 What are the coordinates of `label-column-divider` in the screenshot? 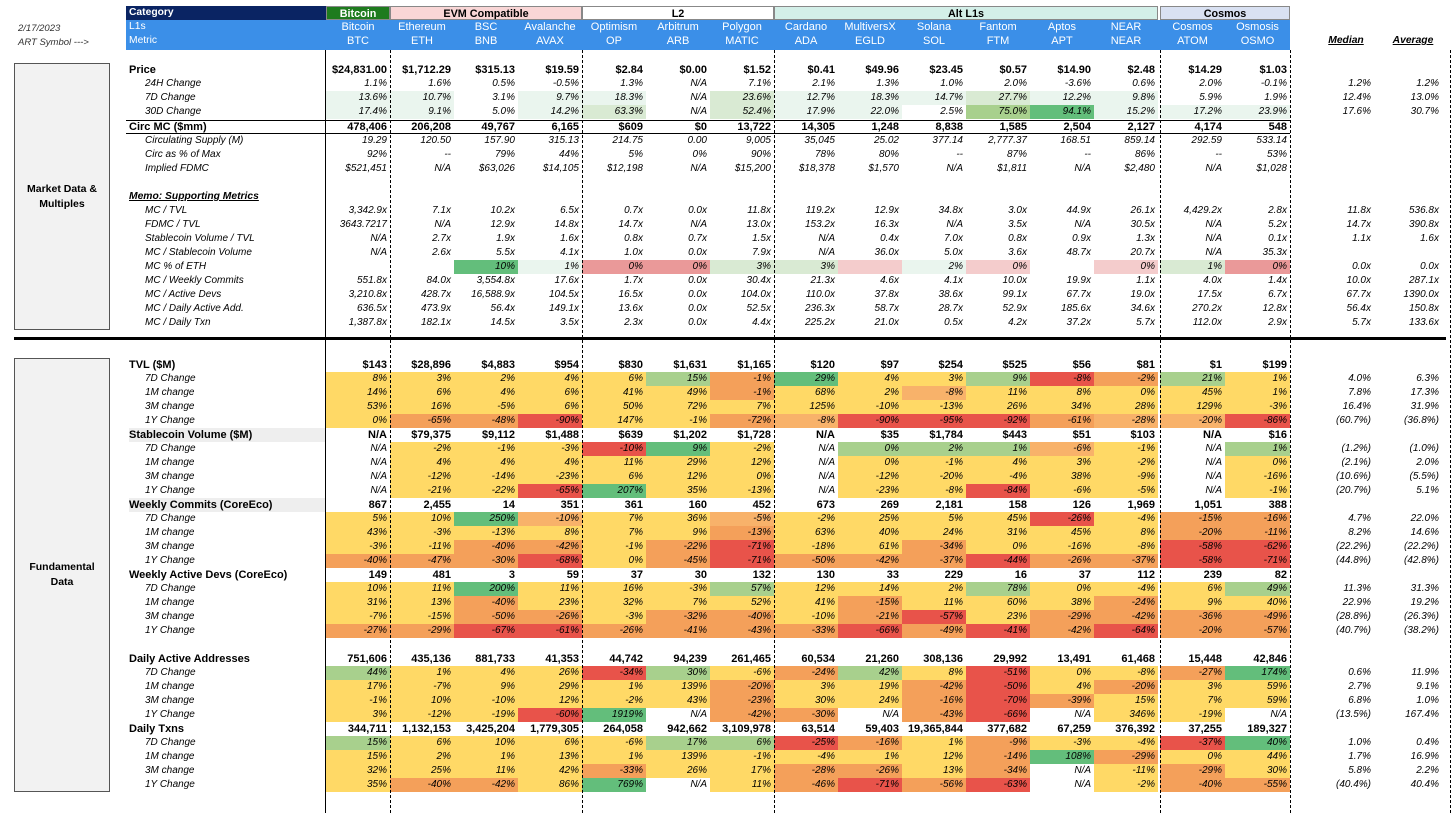 It's located at (325, 431).